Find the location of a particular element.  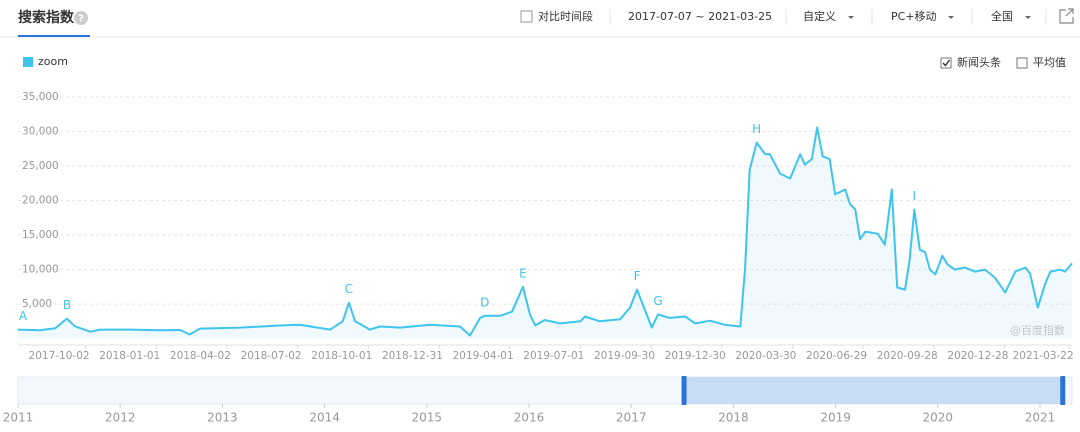

x-tick-label: 2019-07-01 is located at coordinates (553, 356).